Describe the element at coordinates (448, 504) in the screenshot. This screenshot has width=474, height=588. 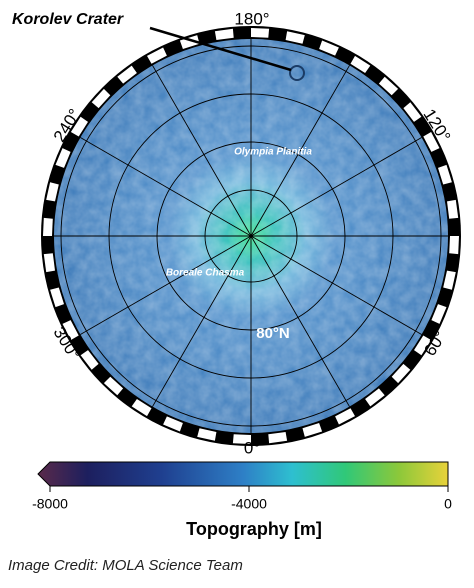
I see `colorbar-tick-label: 0` at that location.